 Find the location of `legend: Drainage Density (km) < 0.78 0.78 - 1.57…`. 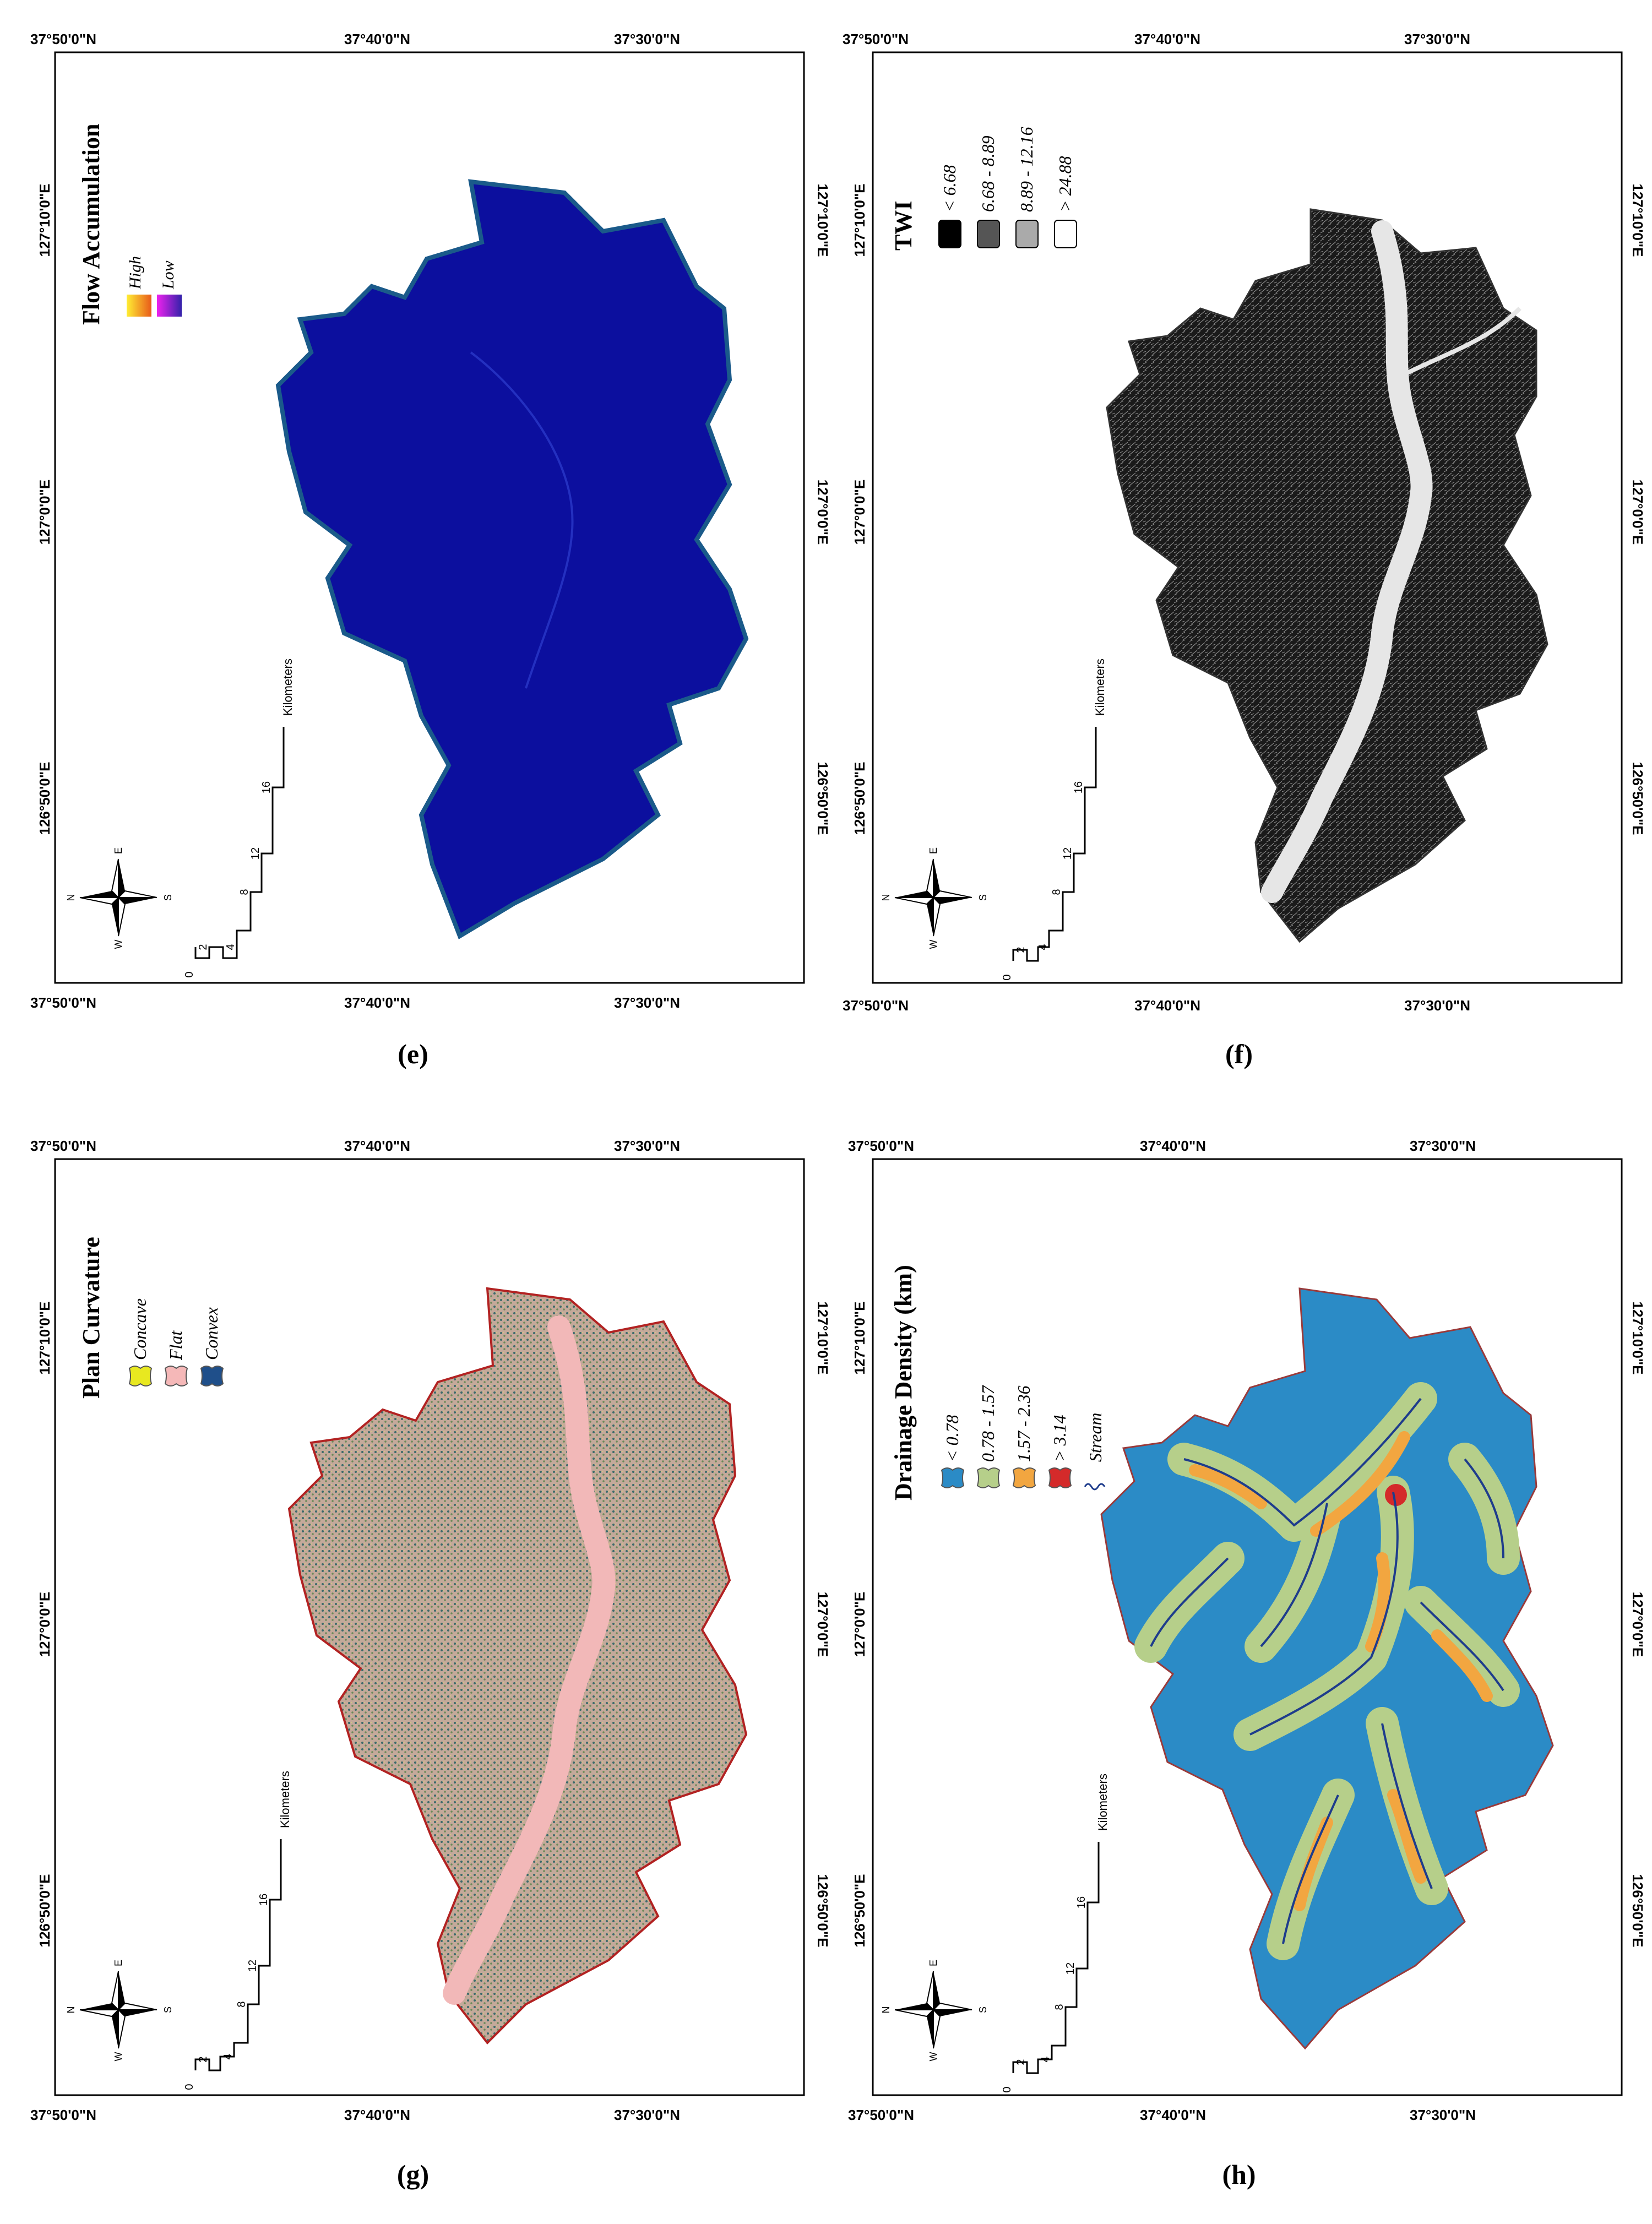

legend: Drainage Density (km) < 0.78 0.78 - 1.57… is located at coordinates (998, 1383).